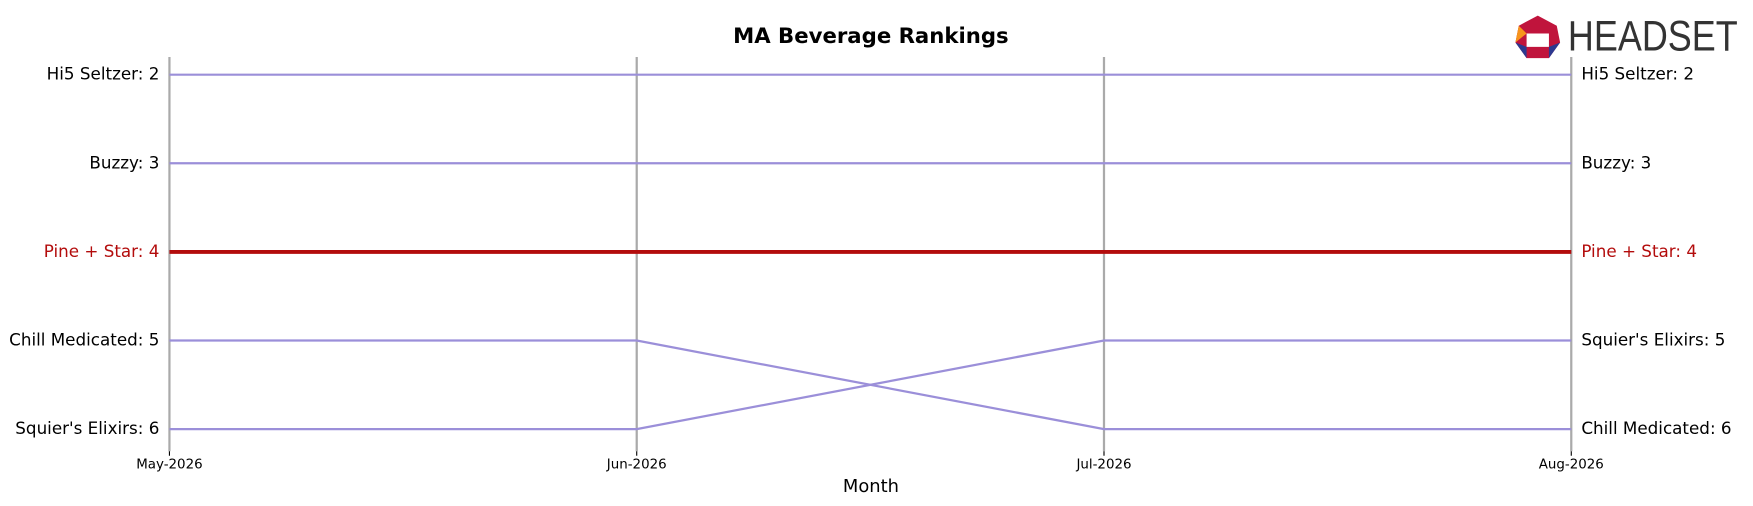  I want to click on x-tick-label: Jul-2026, so click(1103, 465).